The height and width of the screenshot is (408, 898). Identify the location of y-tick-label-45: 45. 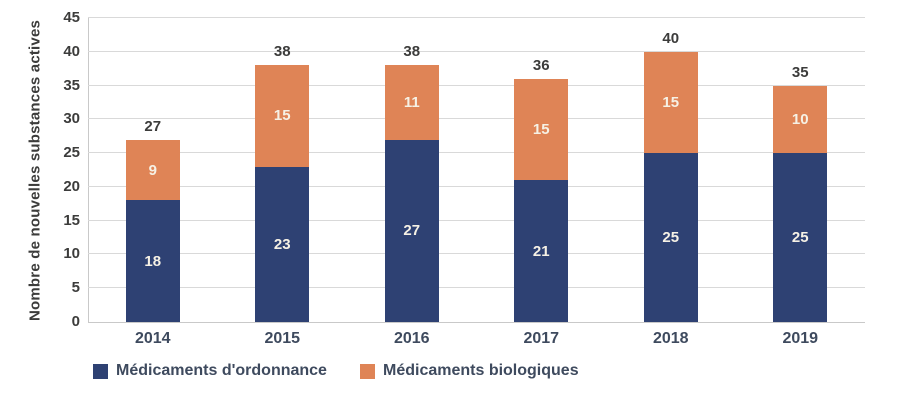
(71, 17).